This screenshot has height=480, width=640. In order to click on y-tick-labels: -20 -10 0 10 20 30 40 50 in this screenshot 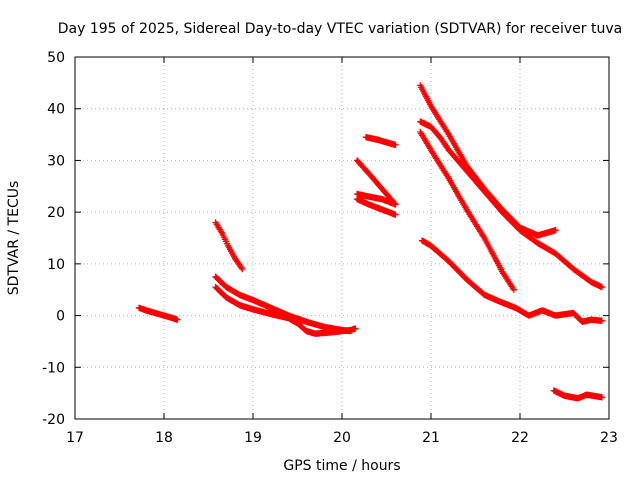, I will do `click(53, 239)`.